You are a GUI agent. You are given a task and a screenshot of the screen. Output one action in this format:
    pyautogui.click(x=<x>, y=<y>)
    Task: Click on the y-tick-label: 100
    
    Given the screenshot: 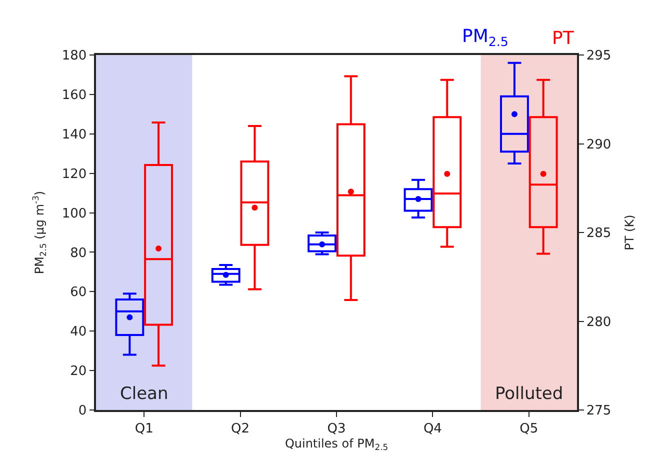 What is the action you would take?
    pyautogui.click(x=74, y=214)
    